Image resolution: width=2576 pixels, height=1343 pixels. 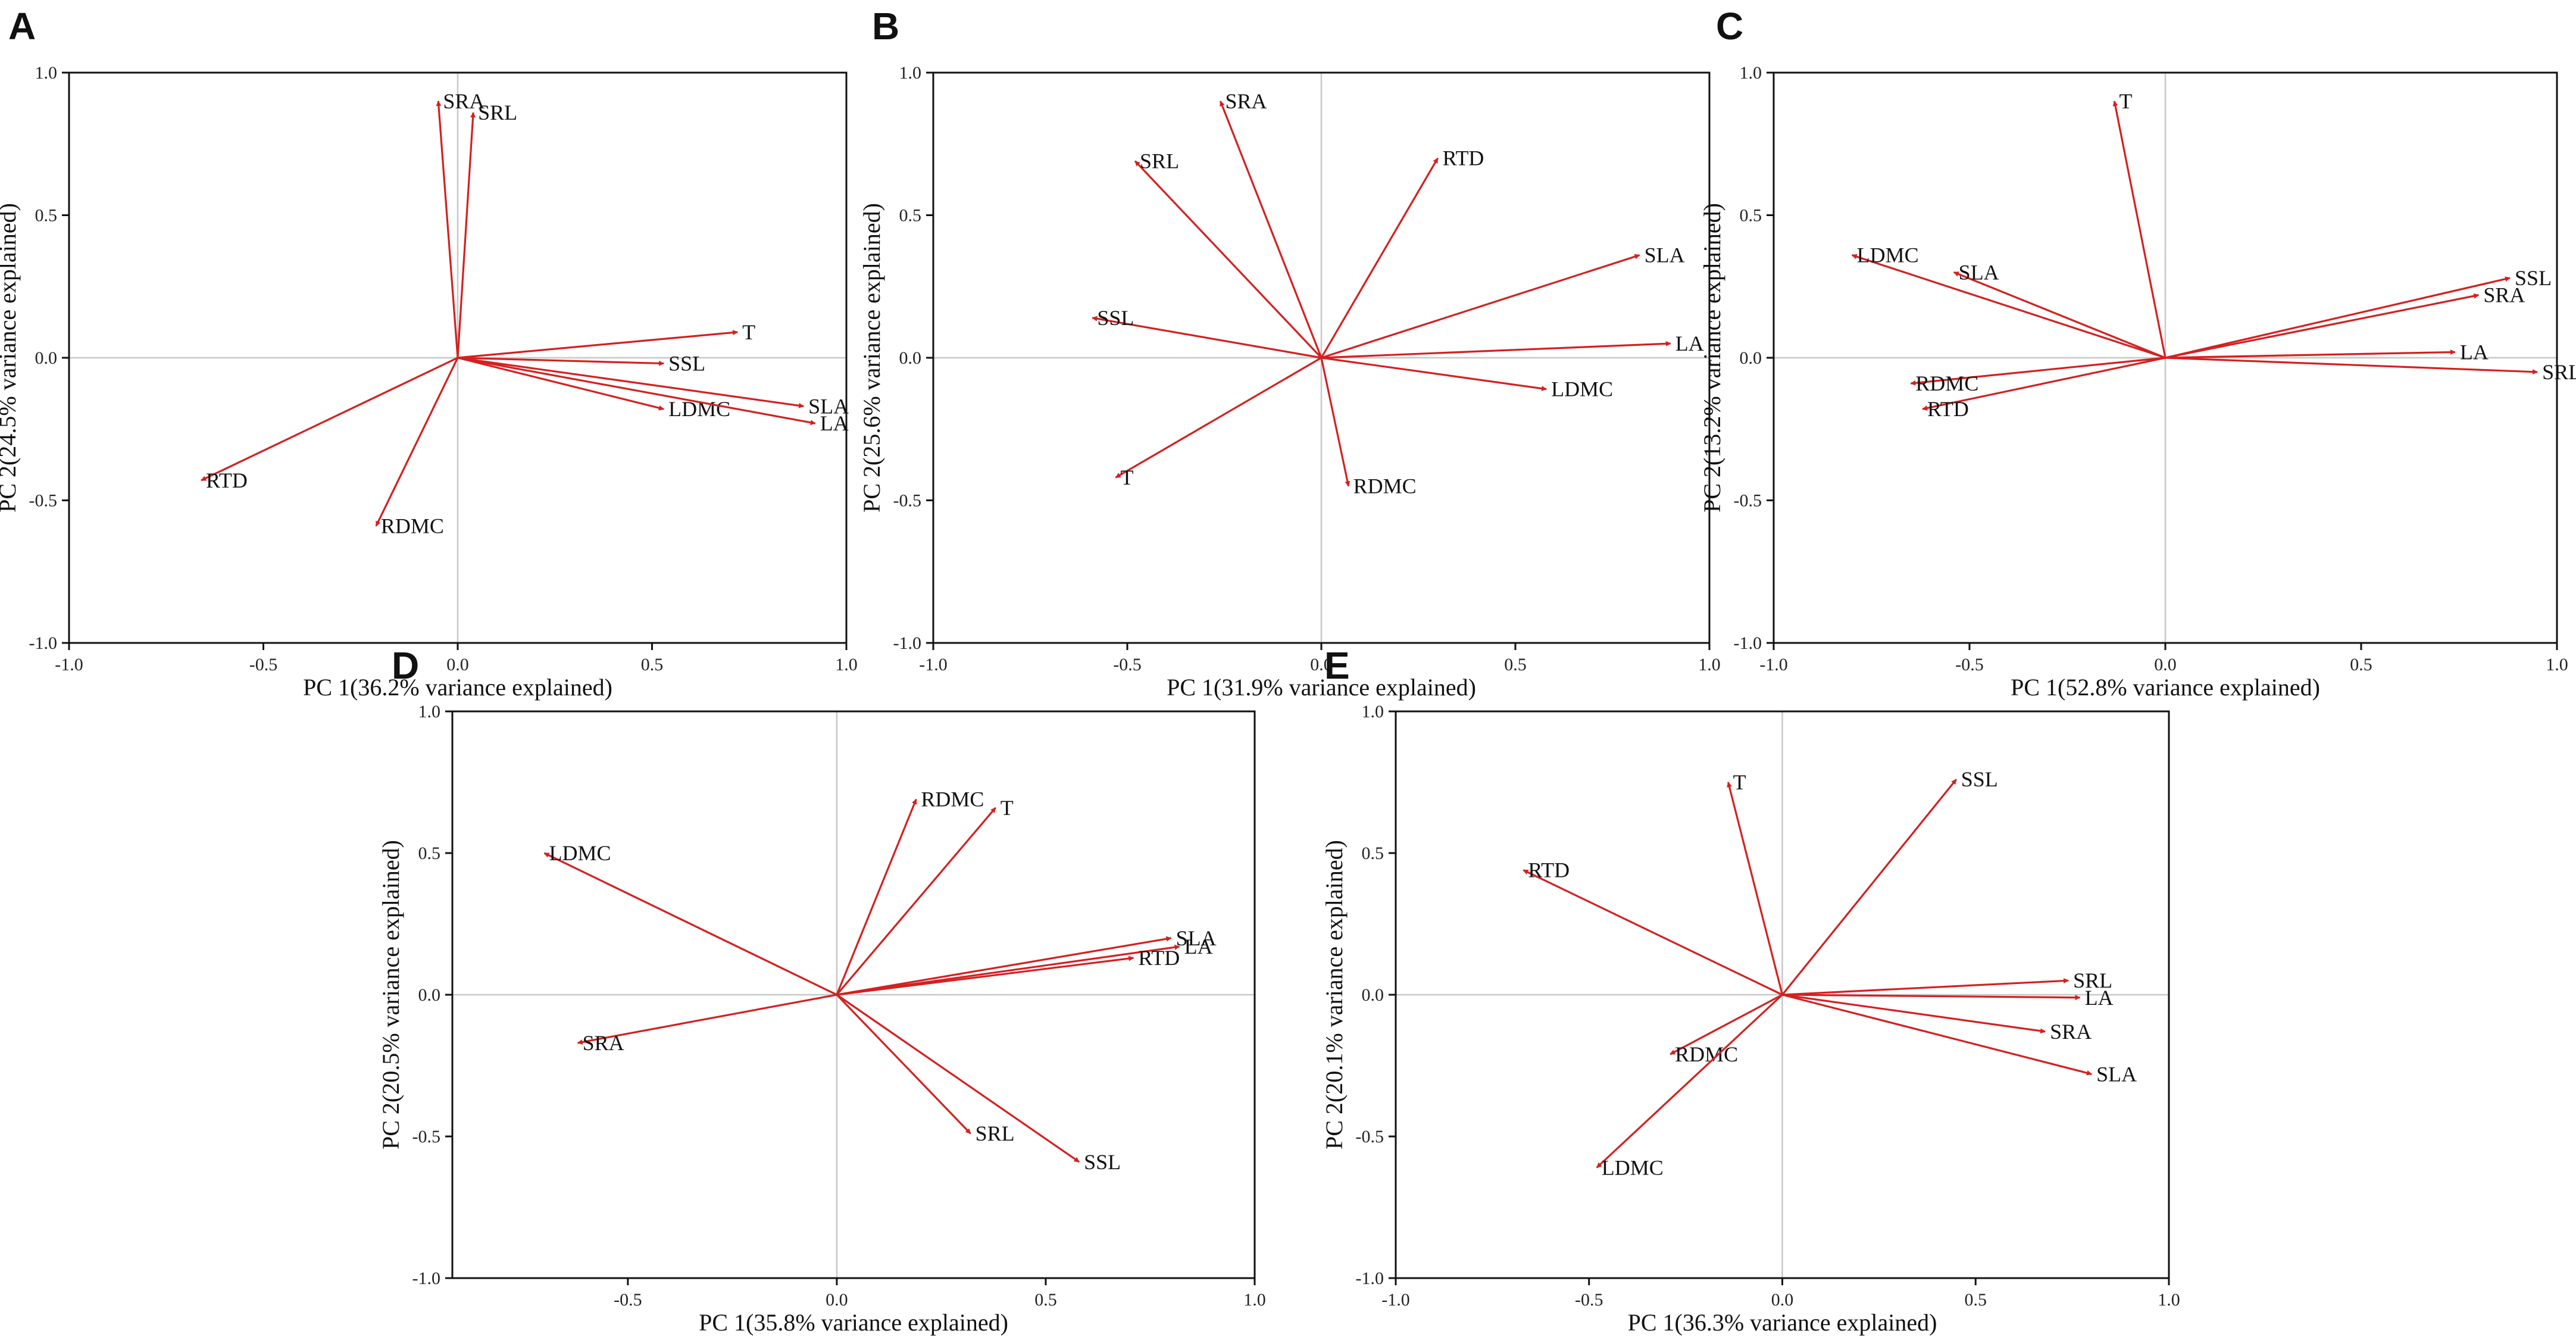 I want to click on x-tick-label: 0.5, so click(x=1515, y=664).